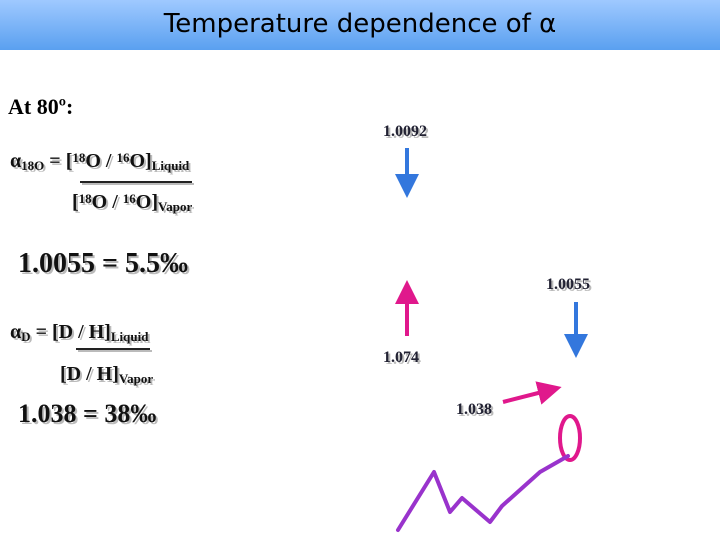 The width and height of the screenshot is (720, 540). I want to click on oxygen-result: 1.0055 = 5.5‰, so click(103, 263).